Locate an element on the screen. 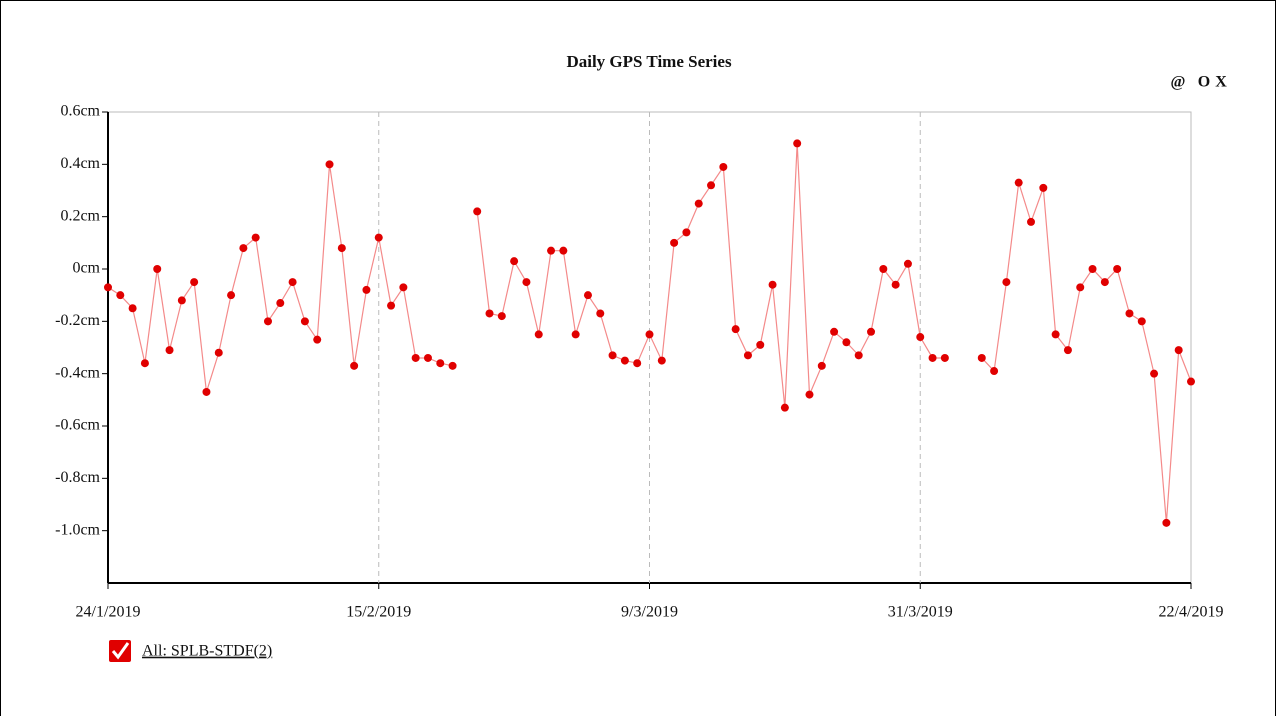  legend: All: SPLB-STDF(2) is located at coordinates (190, 651).